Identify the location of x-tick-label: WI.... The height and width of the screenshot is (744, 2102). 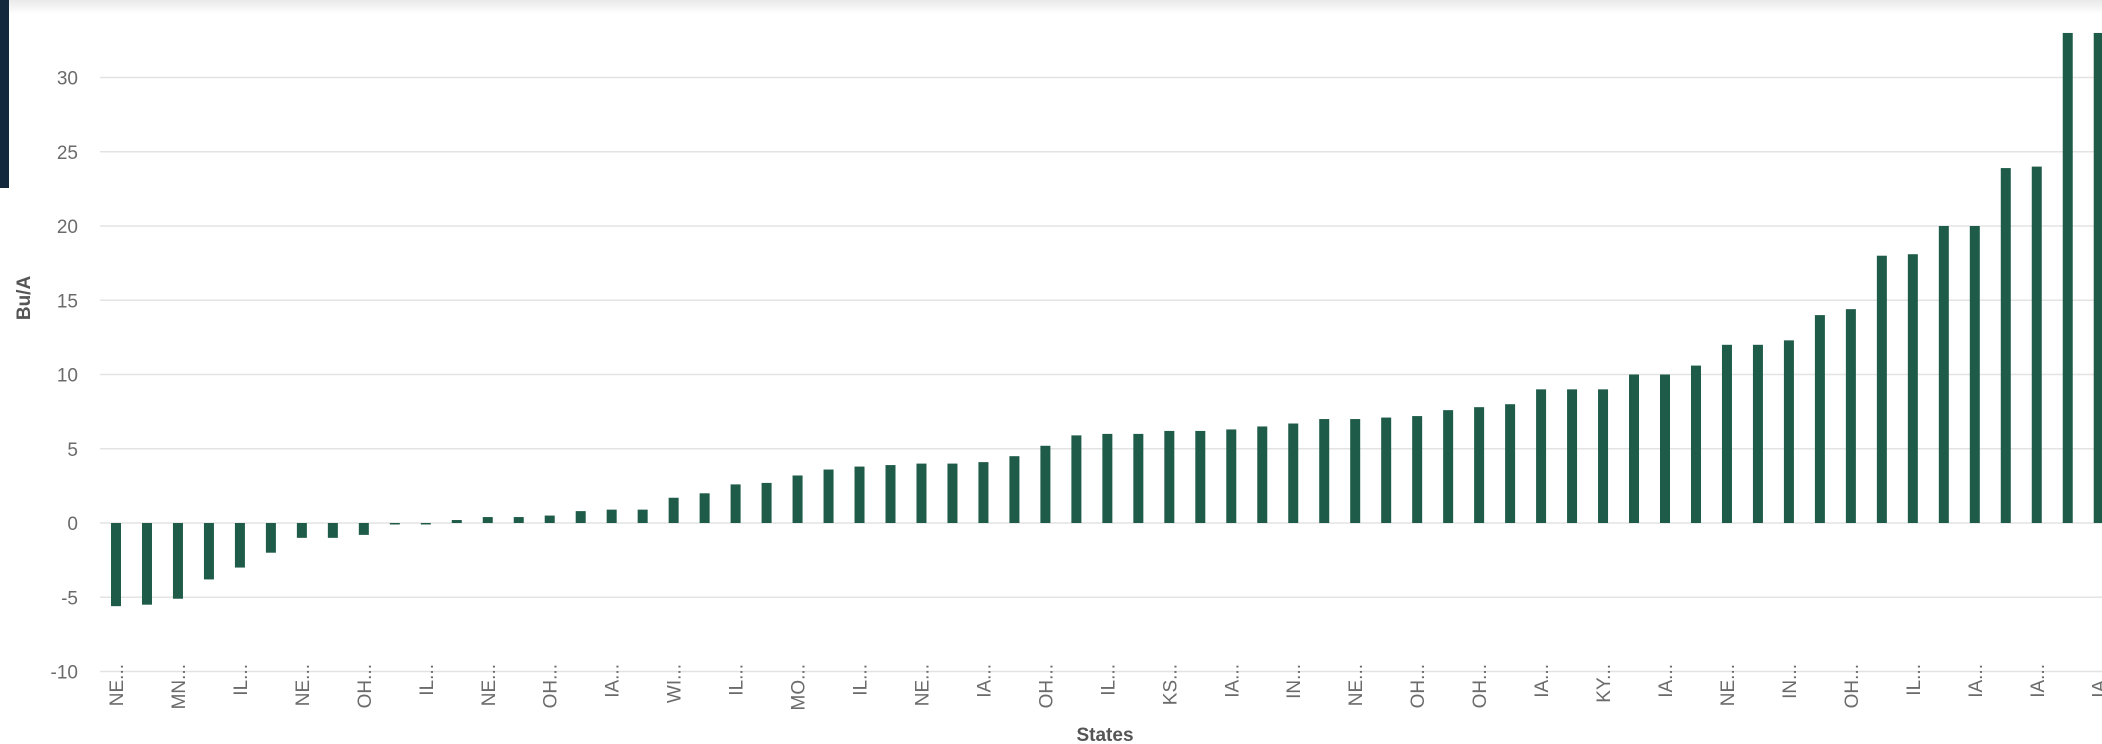
(675, 683).